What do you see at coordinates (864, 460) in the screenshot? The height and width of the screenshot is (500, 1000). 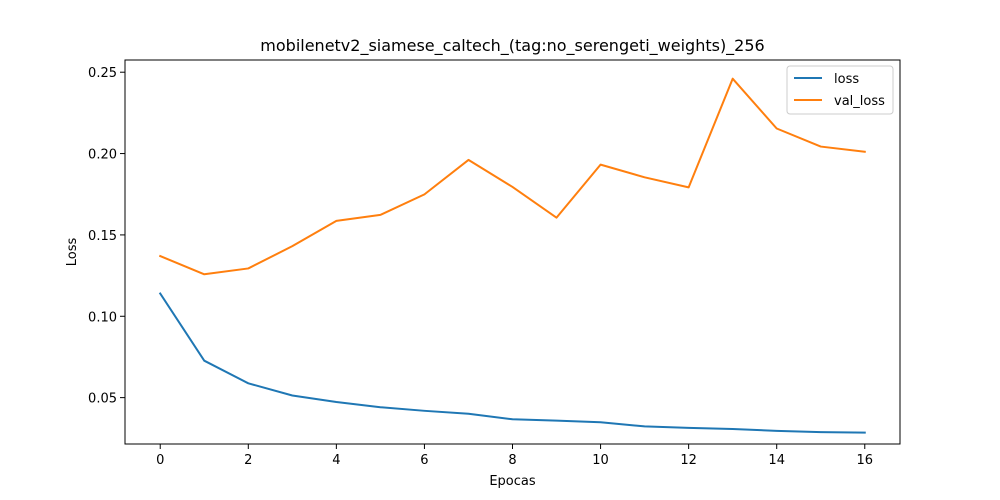 I see `x-tick-label: 16` at bounding box center [864, 460].